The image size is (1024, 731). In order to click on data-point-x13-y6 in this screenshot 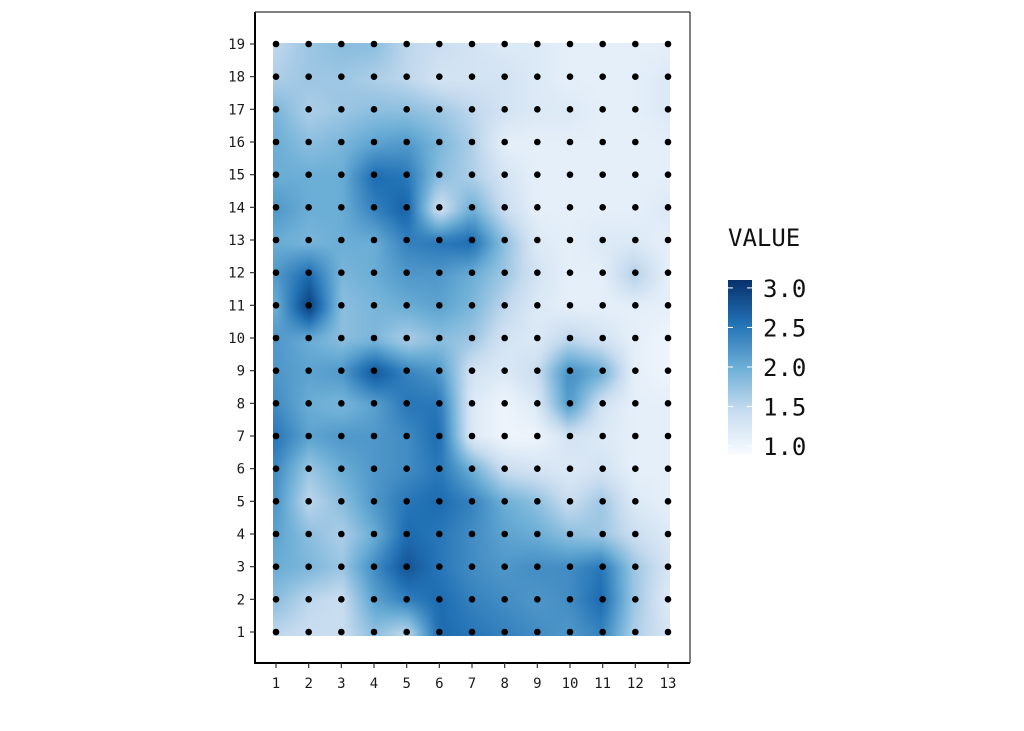, I will do `click(668, 468)`.